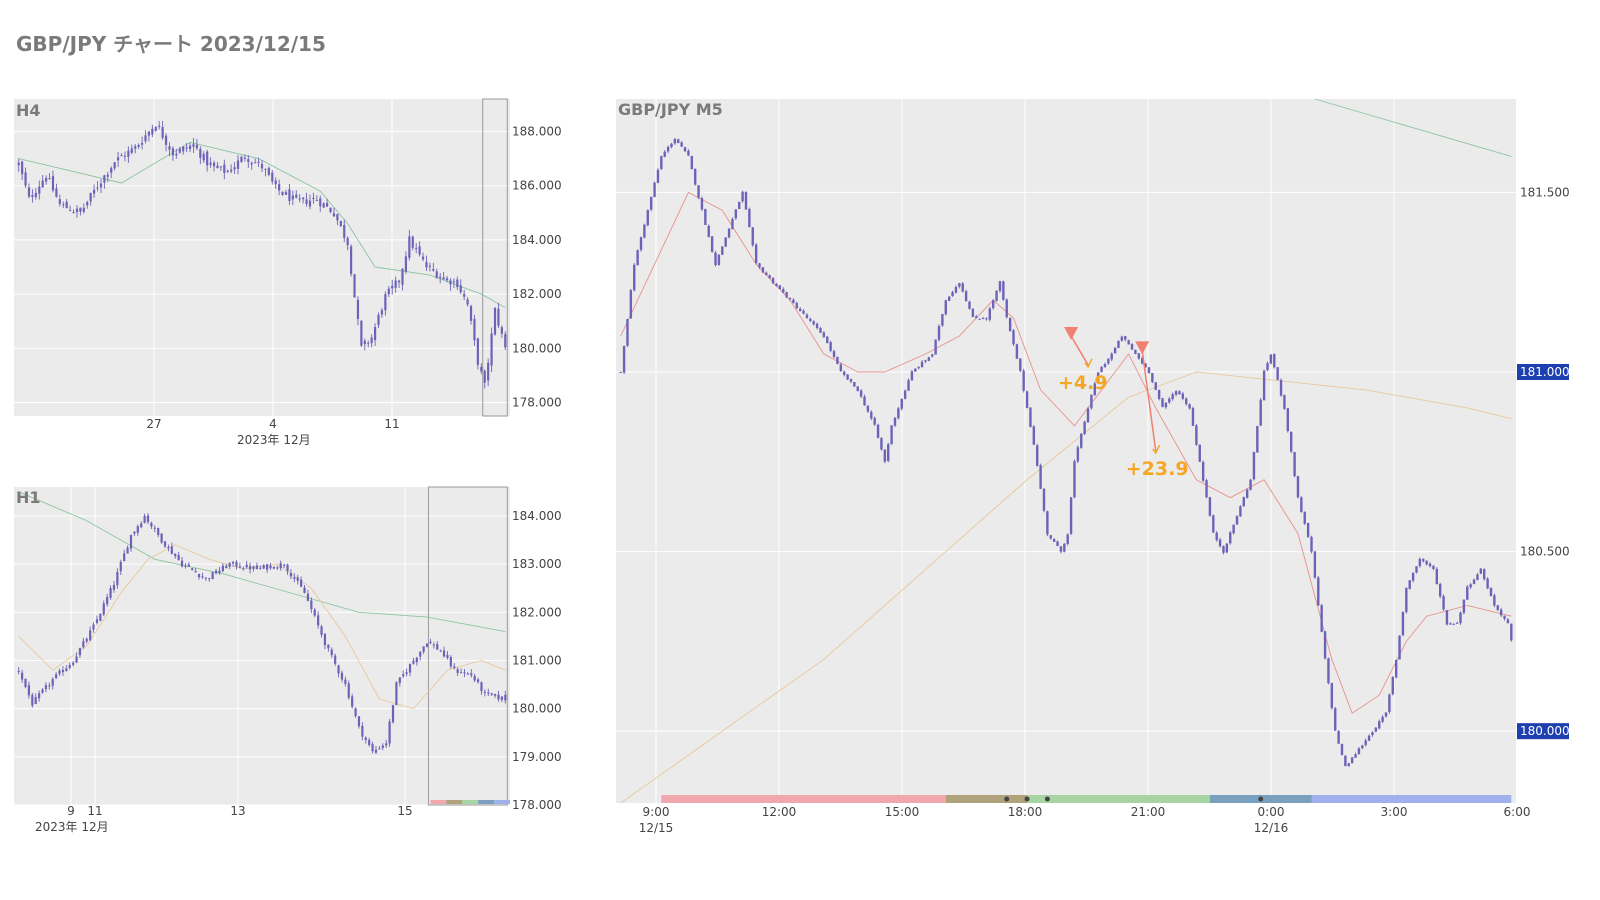 This screenshot has height=900, width=1600. Describe the element at coordinates (262, 561) in the screenshot. I see `h1-ma-slow-line` at that location.